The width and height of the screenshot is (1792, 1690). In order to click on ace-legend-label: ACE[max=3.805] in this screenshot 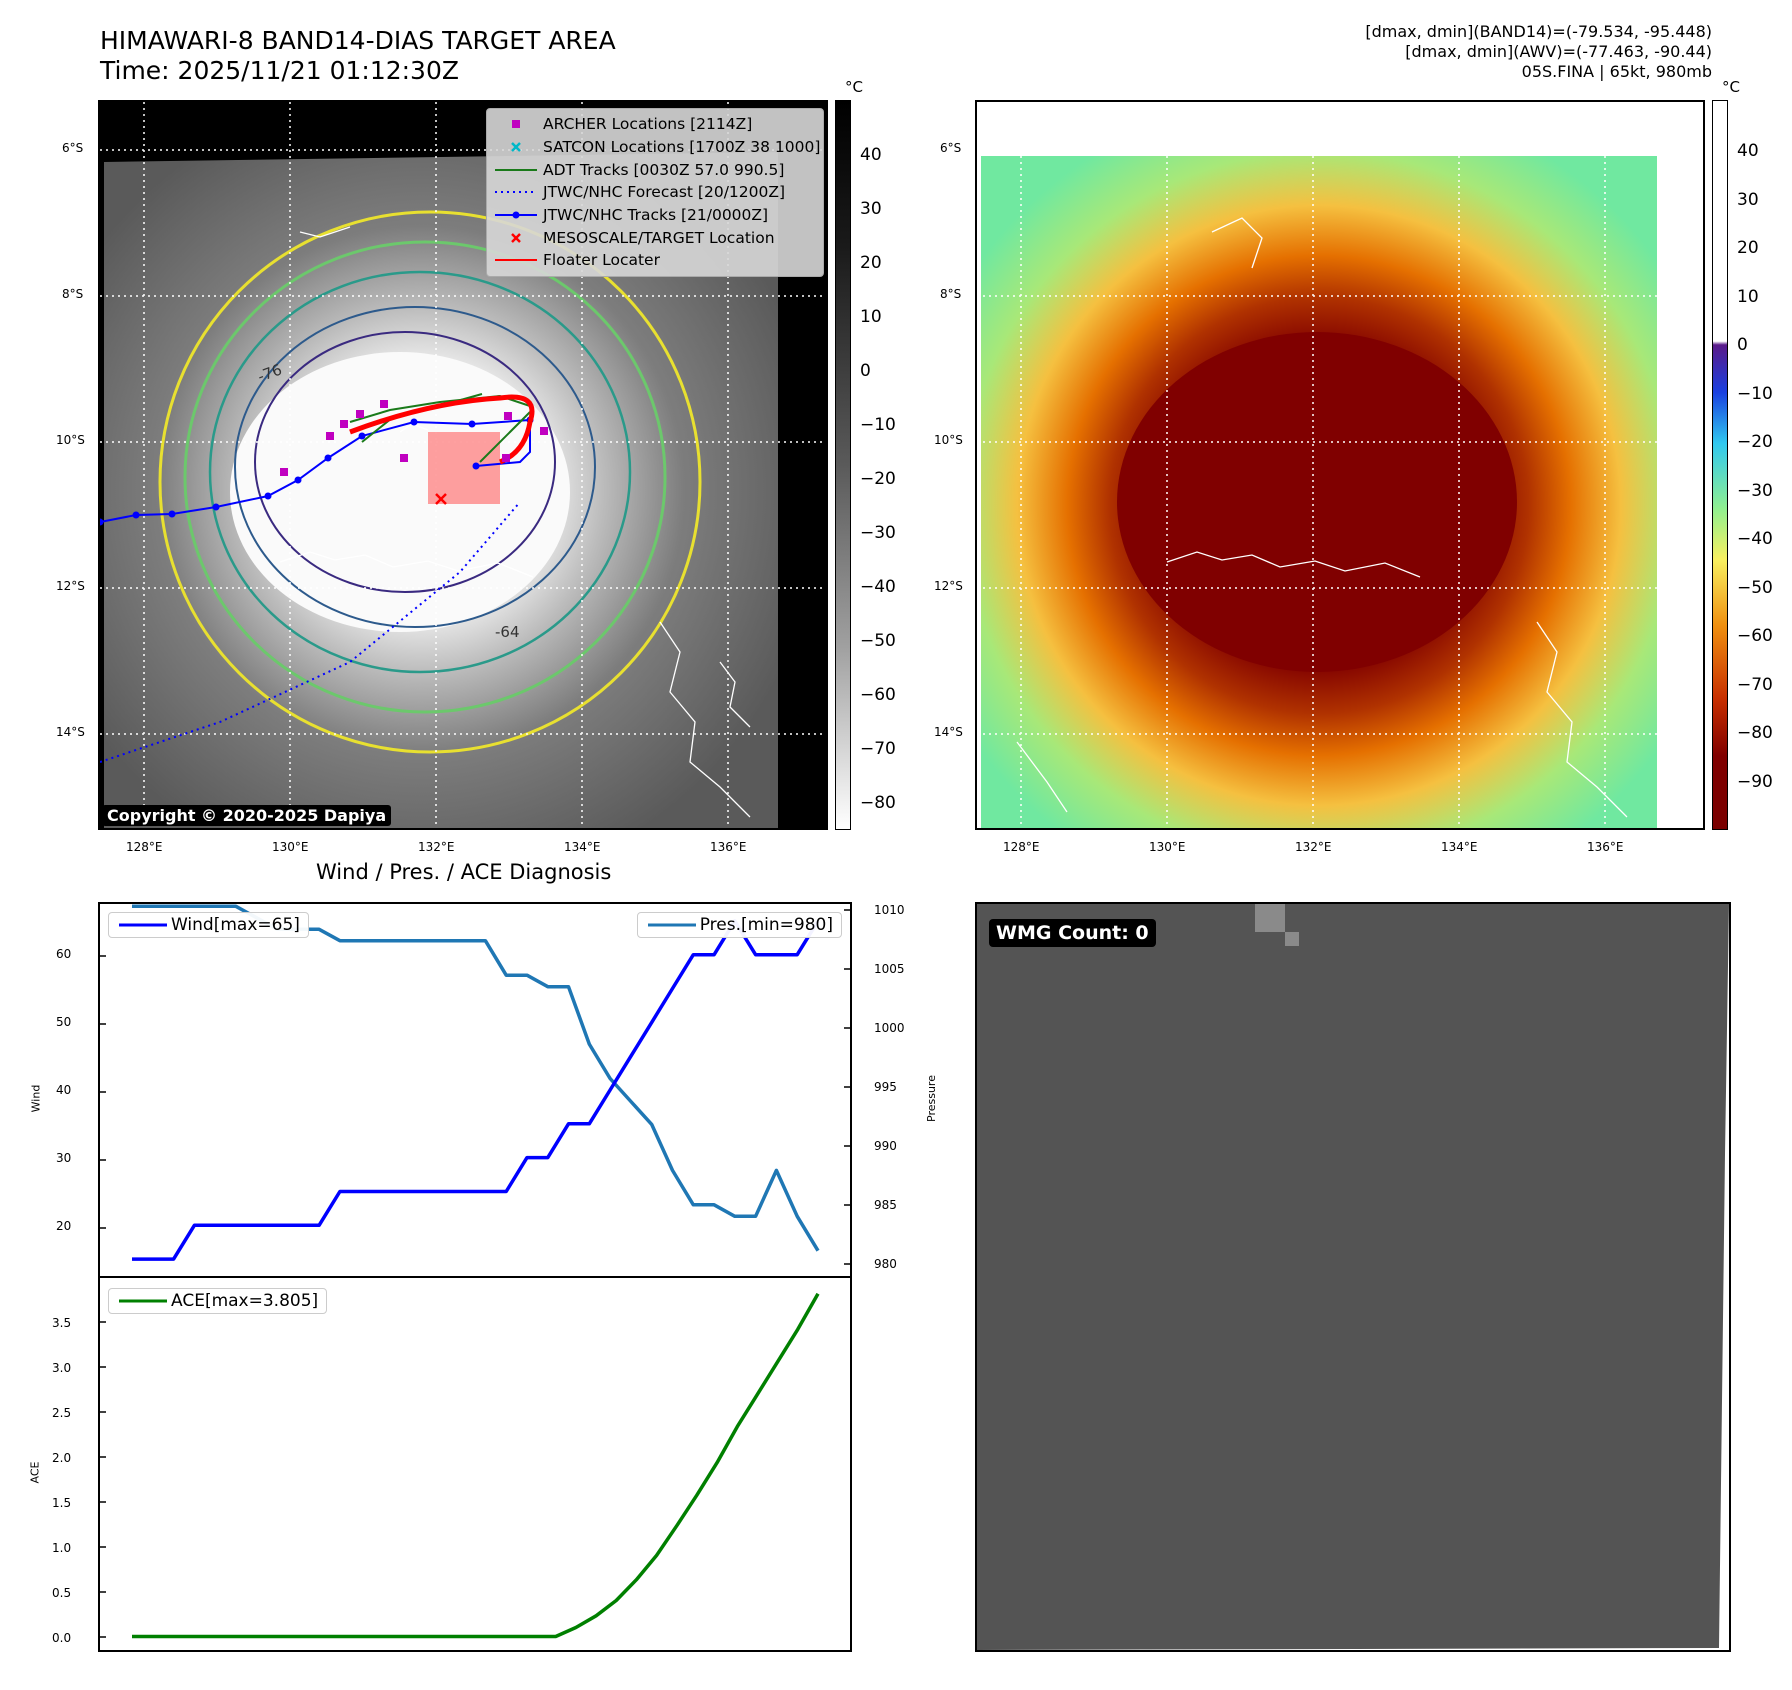, I will do `click(245, 1301)`.